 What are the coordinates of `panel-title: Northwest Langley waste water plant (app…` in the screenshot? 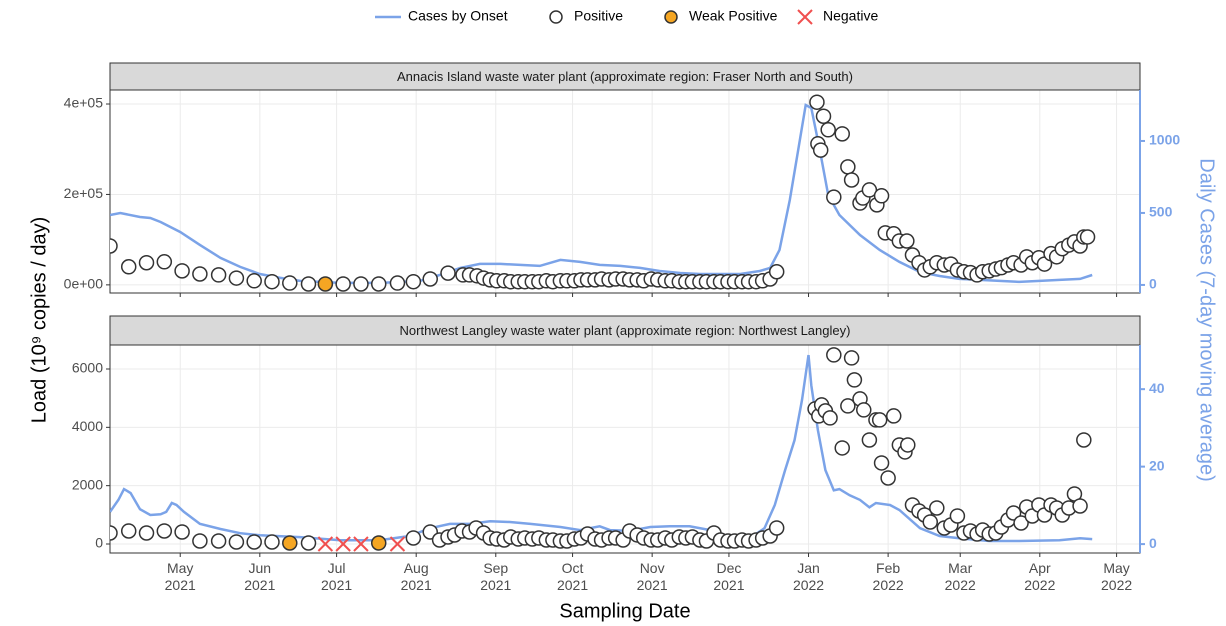 It's located at (625, 330).